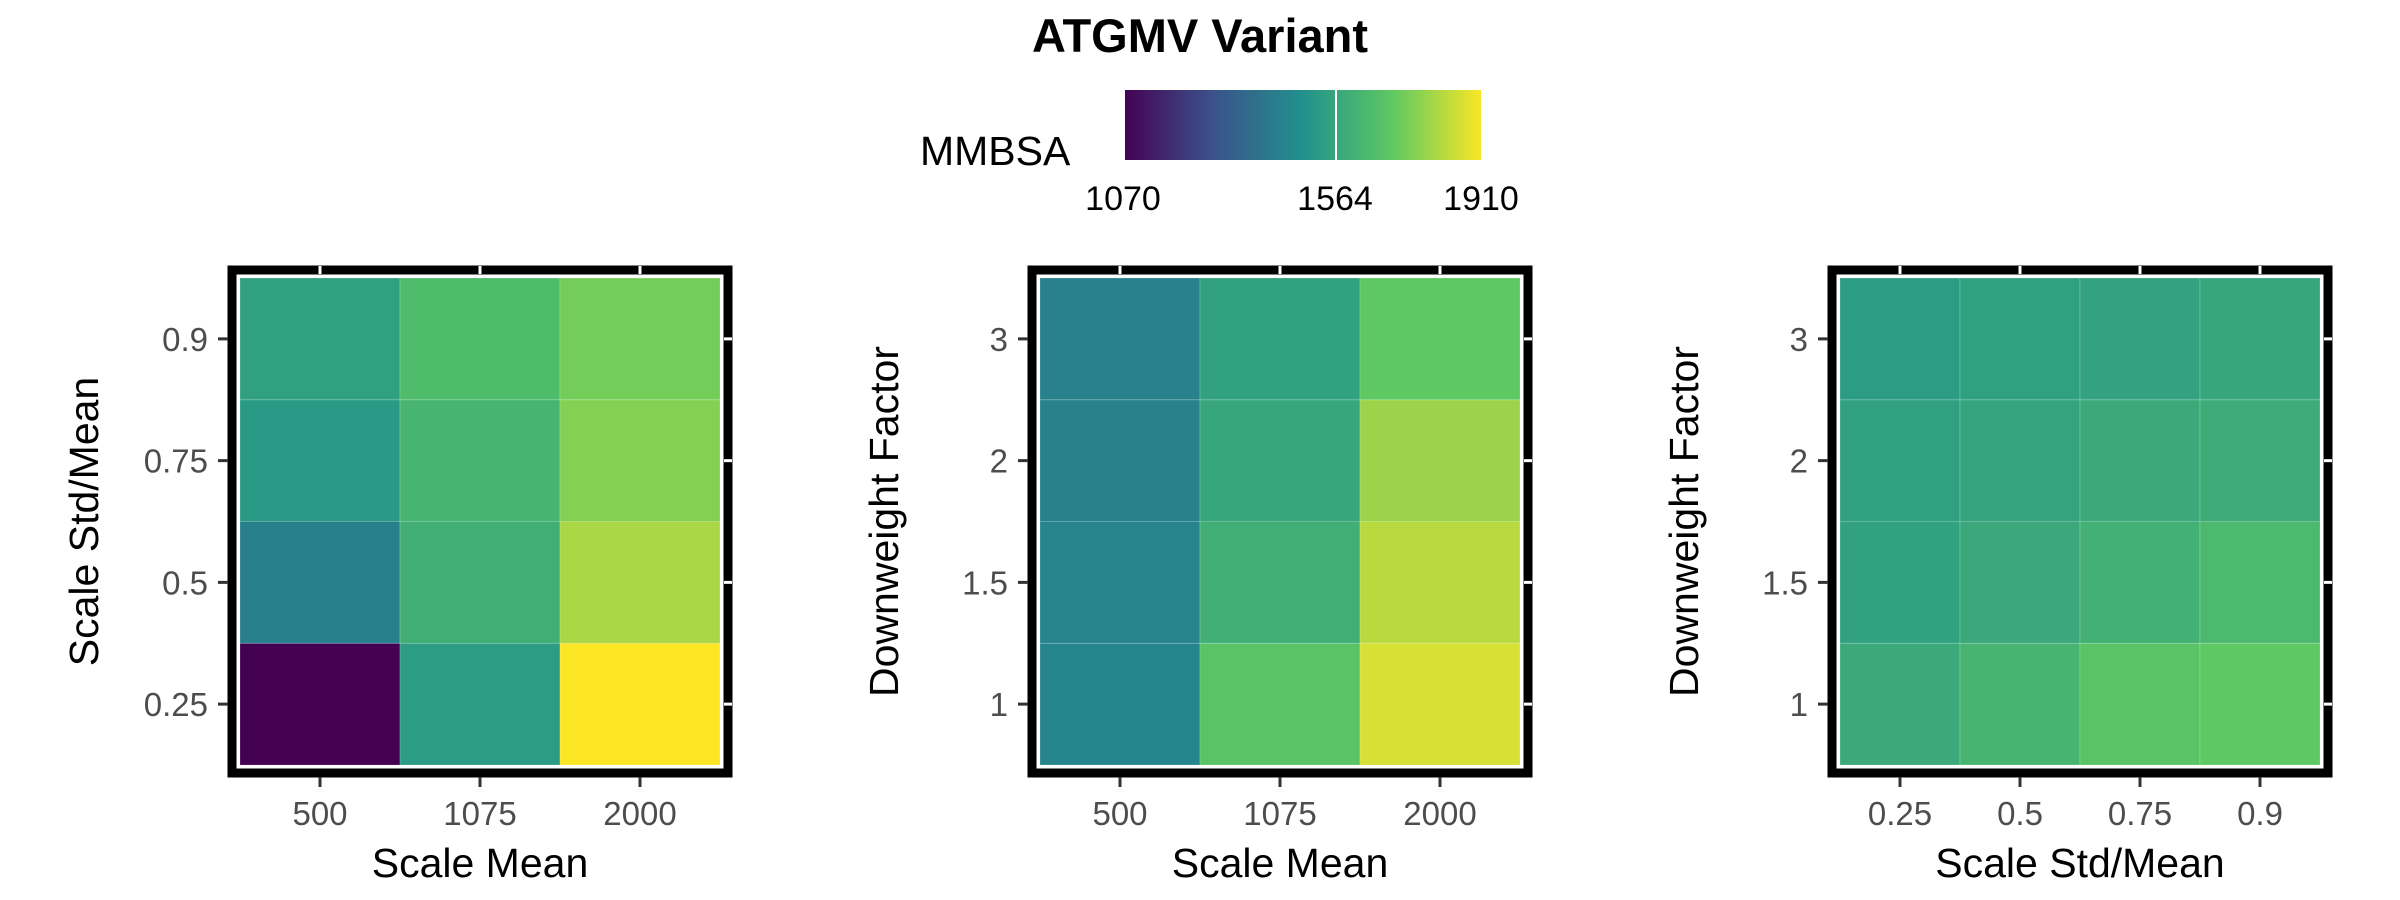 This screenshot has height=900, width=2400. I want to click on x-axis-label: Scale Std/Mean, so click(2079, 863).